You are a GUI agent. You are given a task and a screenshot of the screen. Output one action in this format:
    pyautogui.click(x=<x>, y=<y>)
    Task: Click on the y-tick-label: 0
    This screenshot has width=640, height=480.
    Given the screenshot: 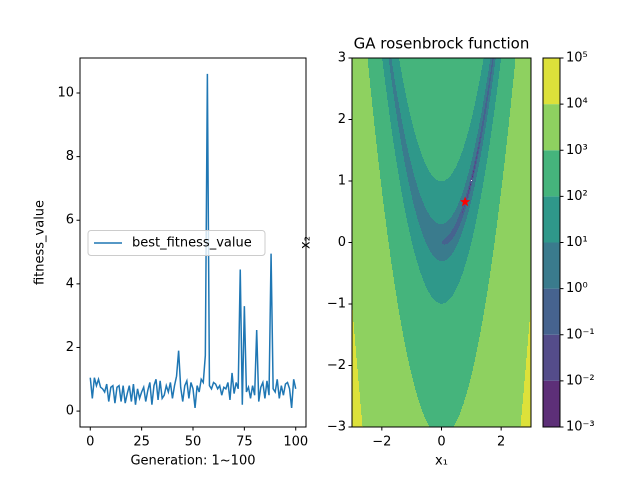 What is the action you would take?
    pyautogui.click(x=342, y=242)
    